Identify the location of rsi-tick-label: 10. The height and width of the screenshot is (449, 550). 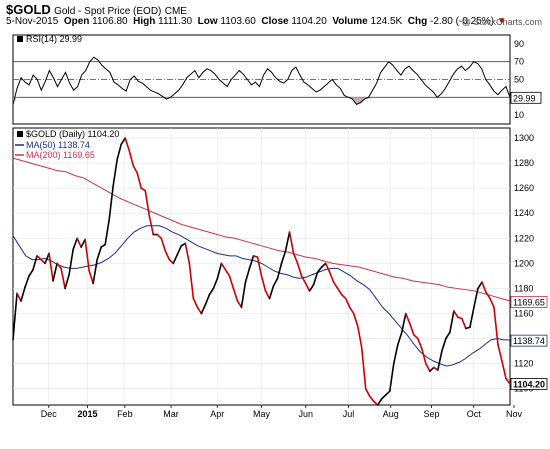
(519, 115).